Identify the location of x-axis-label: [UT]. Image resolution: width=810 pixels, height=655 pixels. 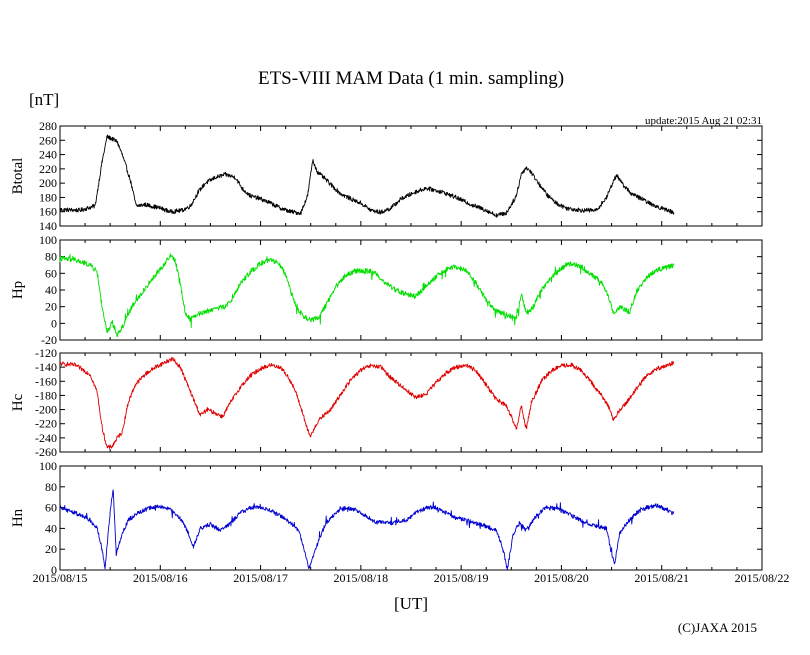
(411, 603).